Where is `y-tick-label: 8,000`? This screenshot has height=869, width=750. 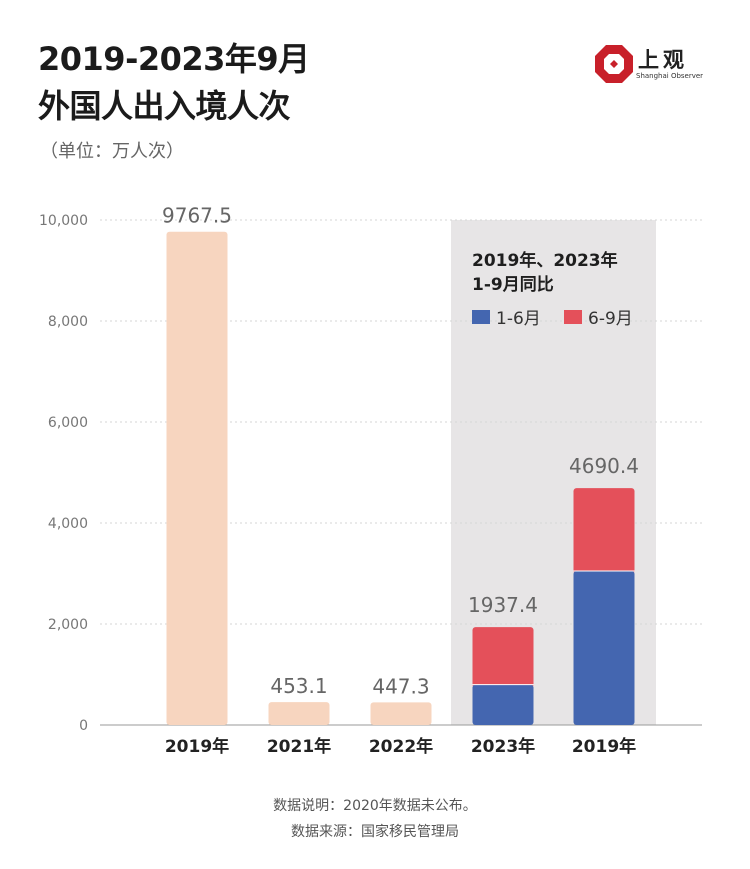
y-tick-label: 8,000 is located at coordinates (68, 322).